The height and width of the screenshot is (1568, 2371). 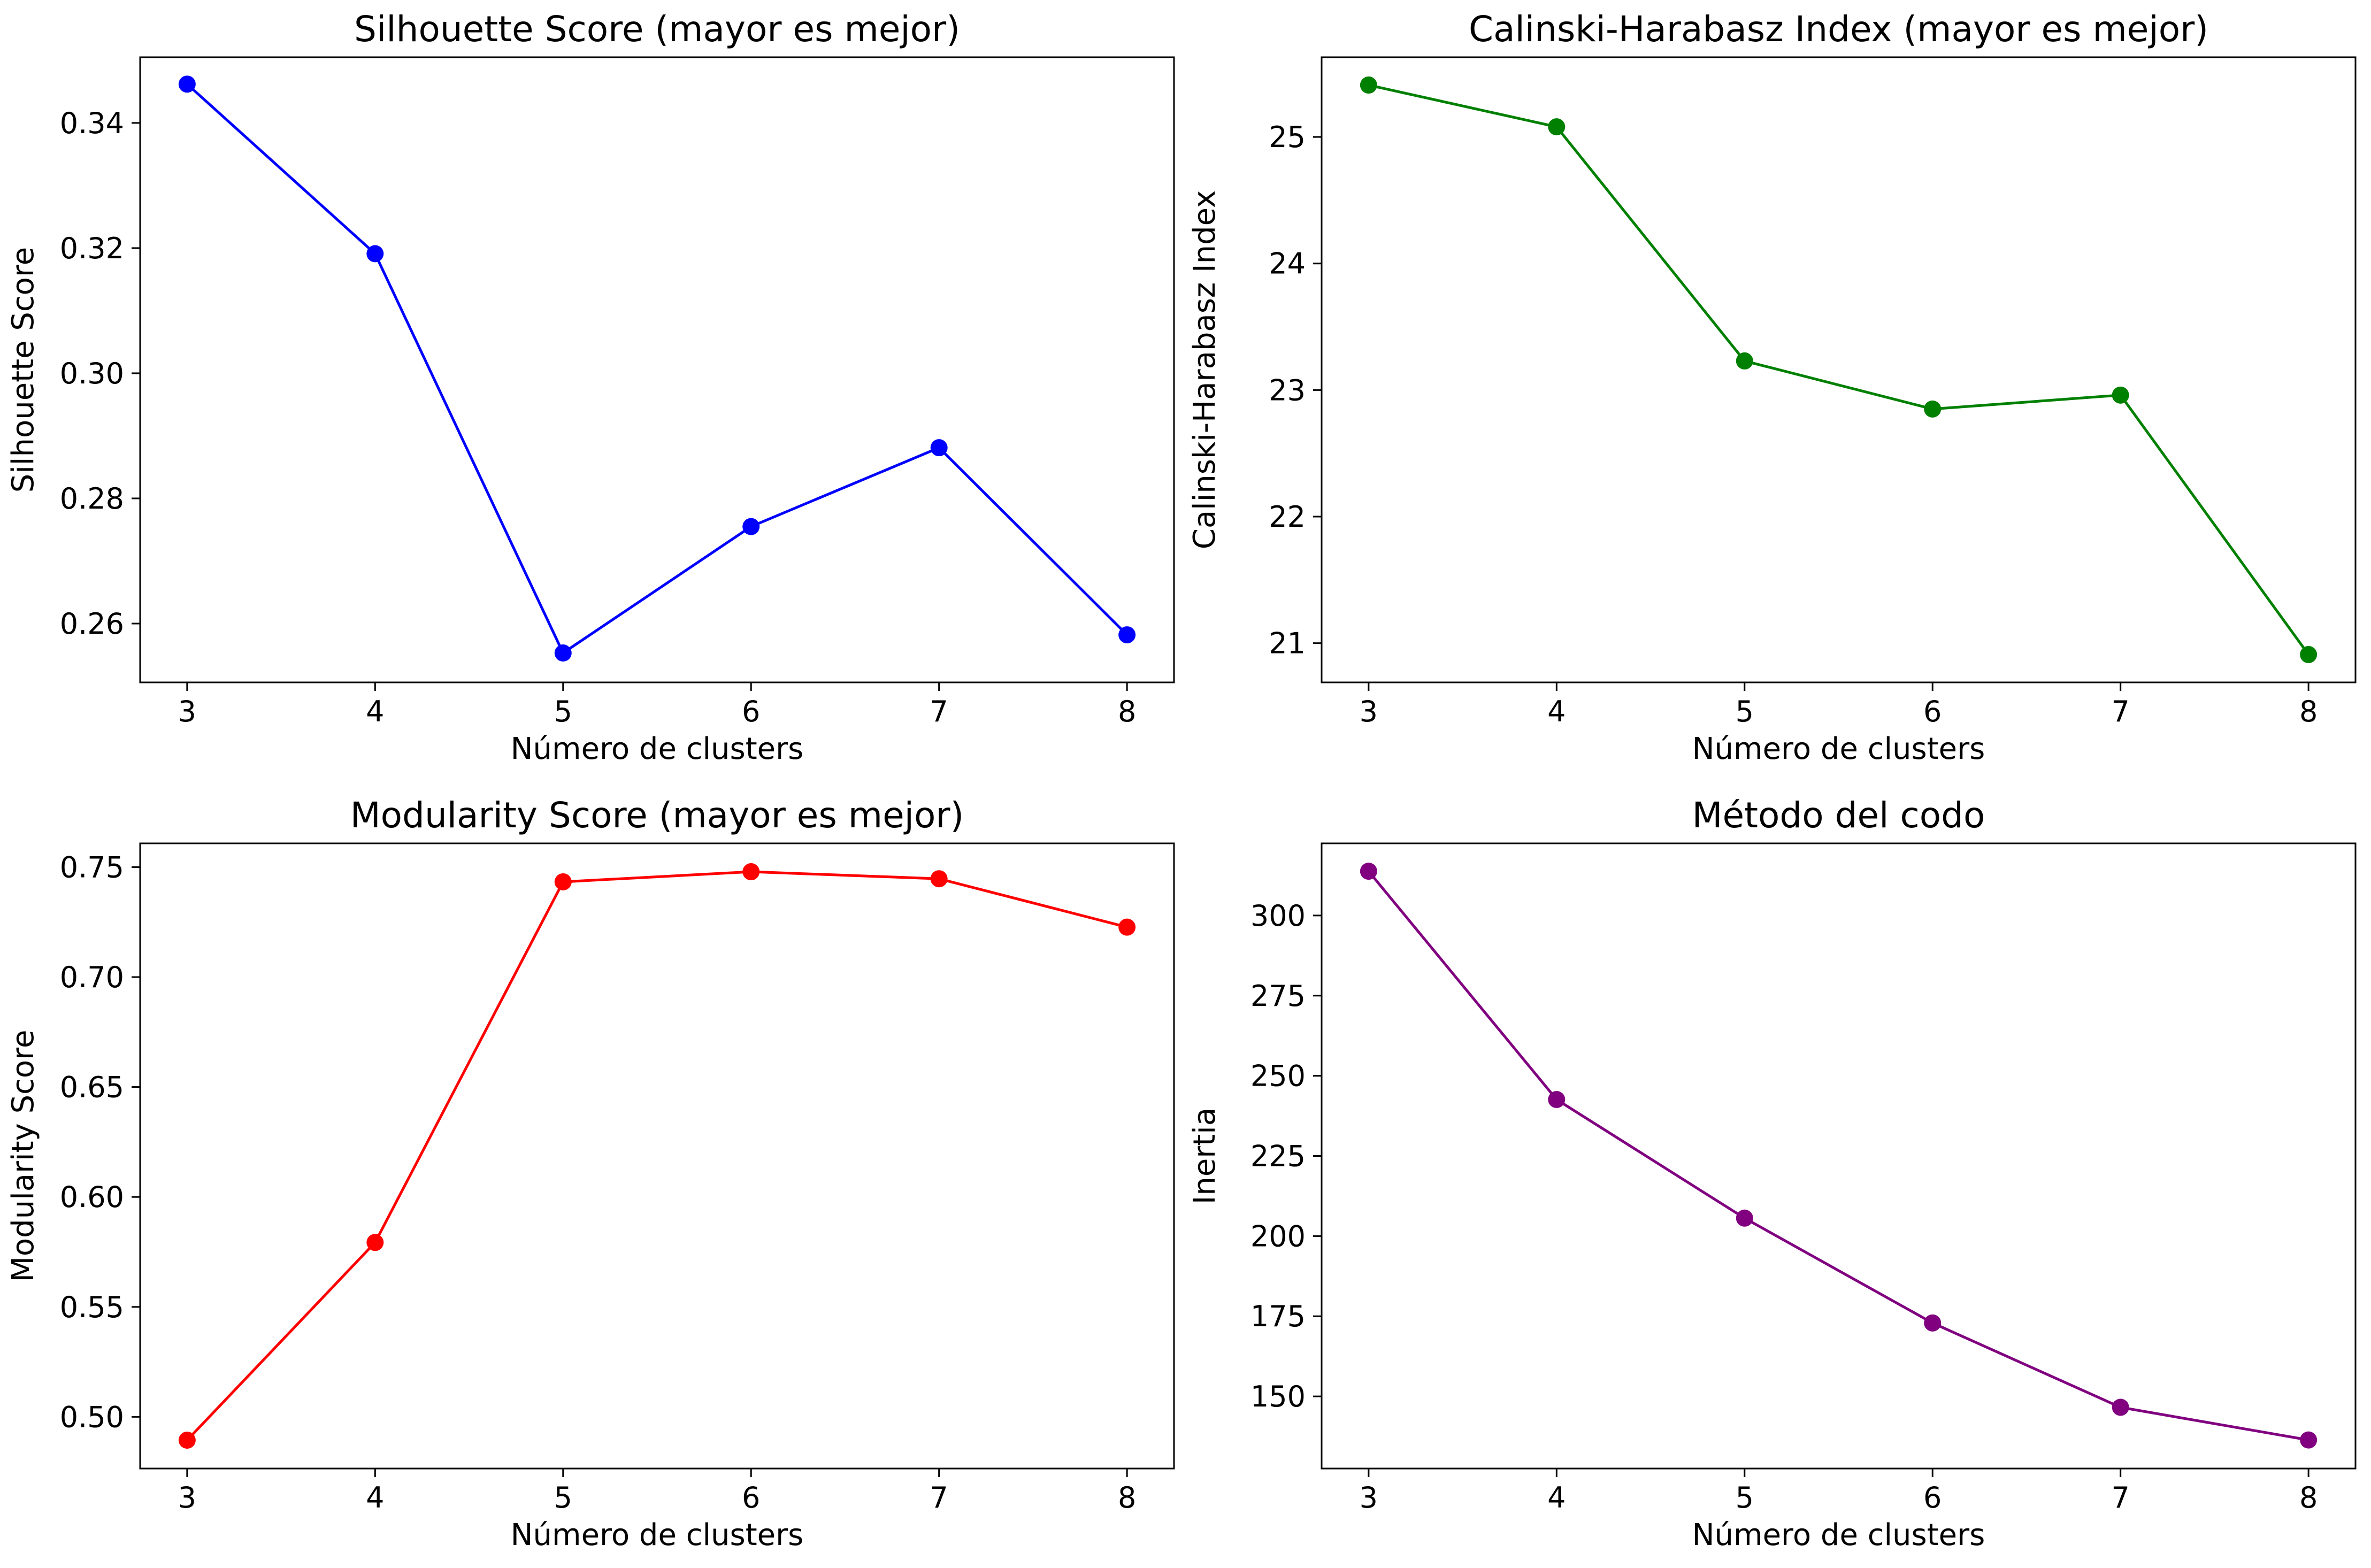 I want to click on modularity-series-line, so click(x=656, y=1156).